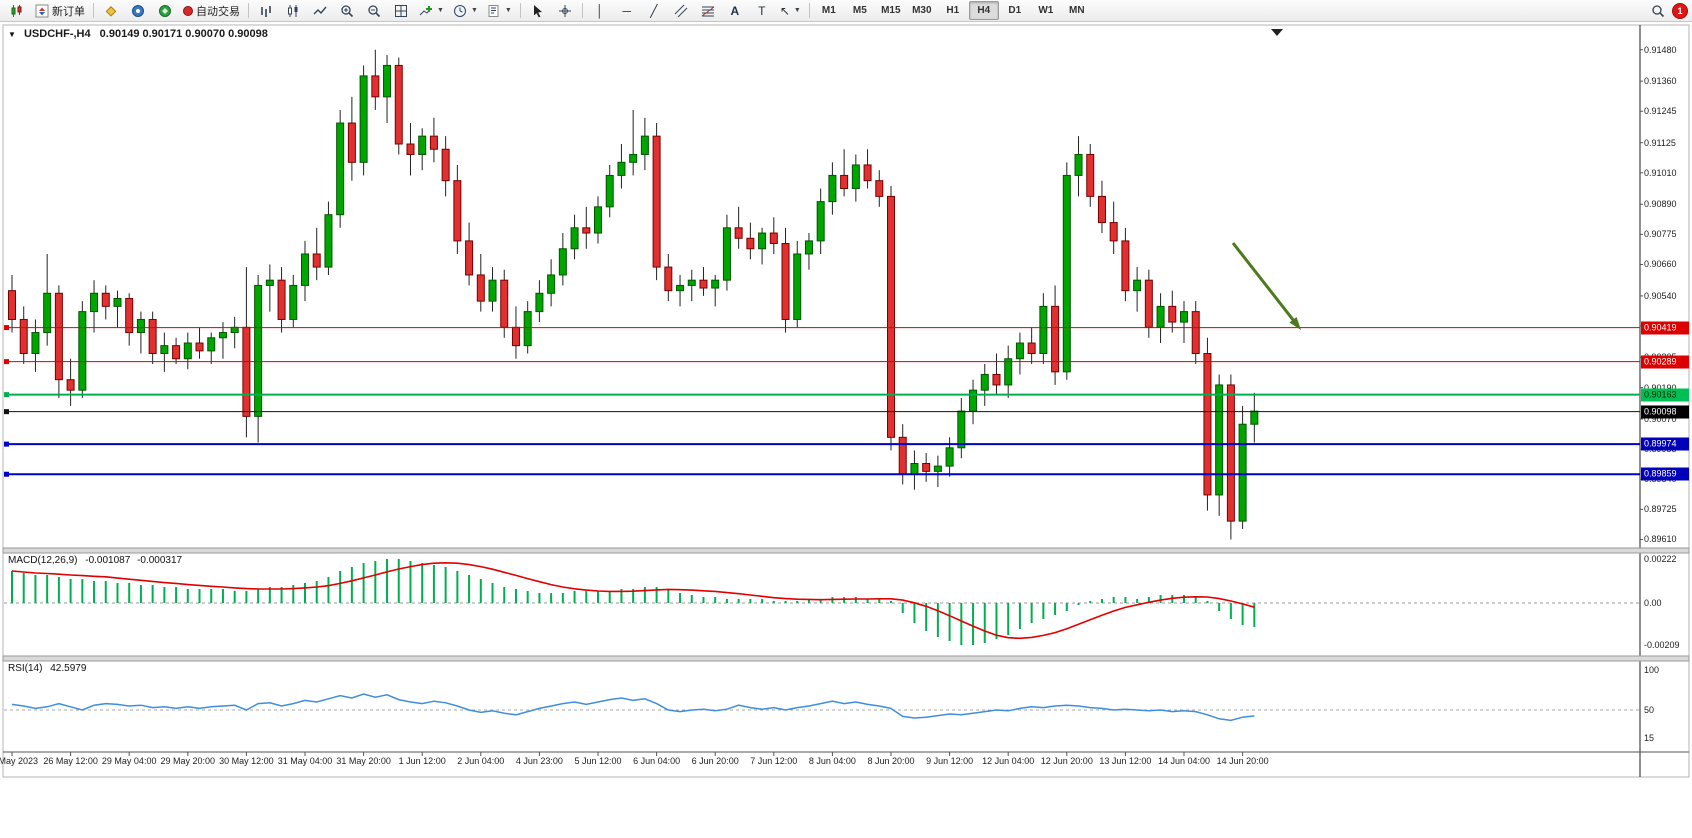 Image resolution: width=1692 pixels, height=838 pixels. I want to click on zoom-out-button, so click(374, 11).